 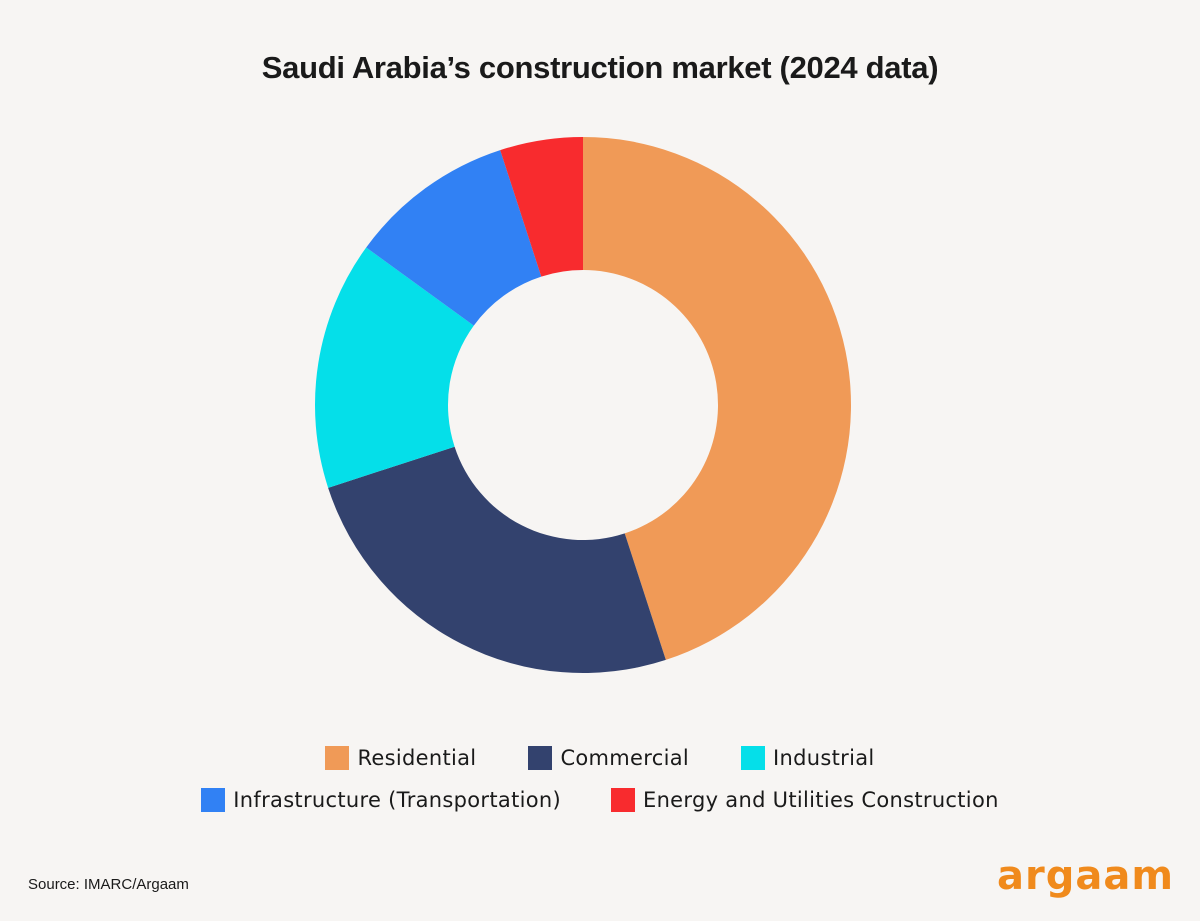 I want to click on legend-item-infrastructure: Infrastructure (Transportation), so click(x=381, y=800).